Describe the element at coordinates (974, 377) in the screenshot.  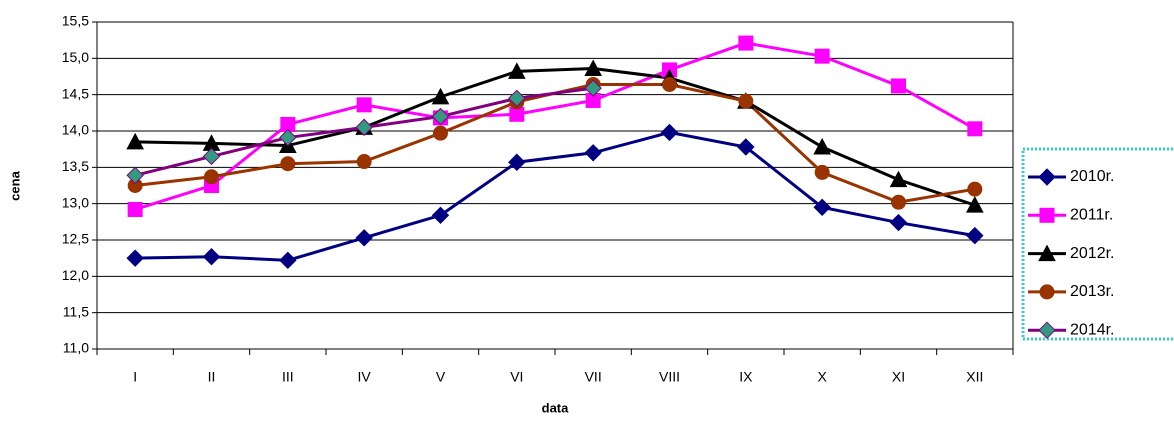
I see `x-tick-label: XII` at that location.